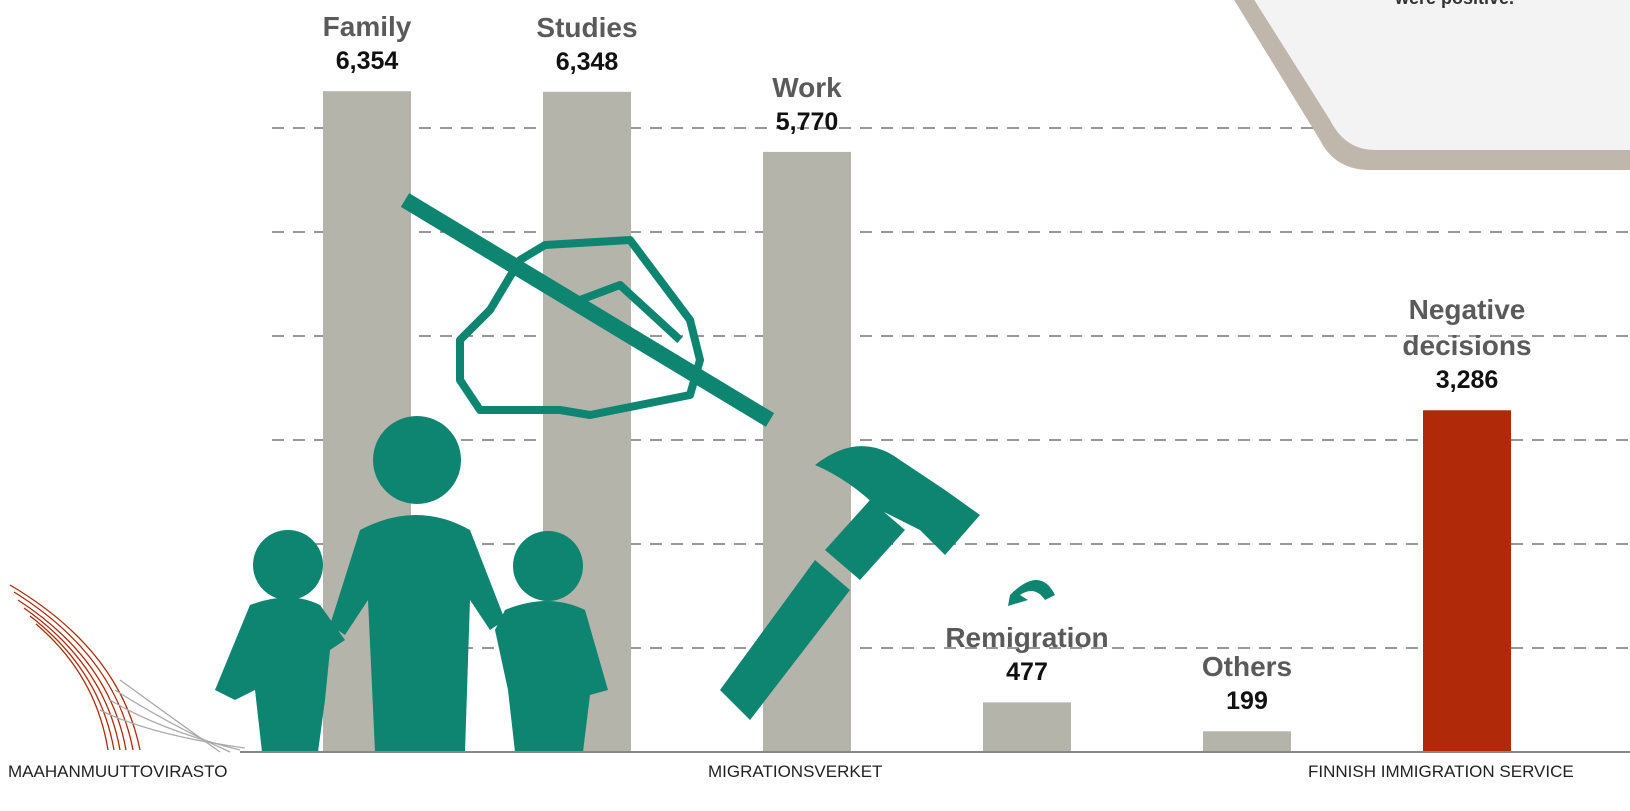  What do you see at coordinates (367, 61) in the screenshot?
I see `value-label: 6,354` at bounding box center [367, 61].